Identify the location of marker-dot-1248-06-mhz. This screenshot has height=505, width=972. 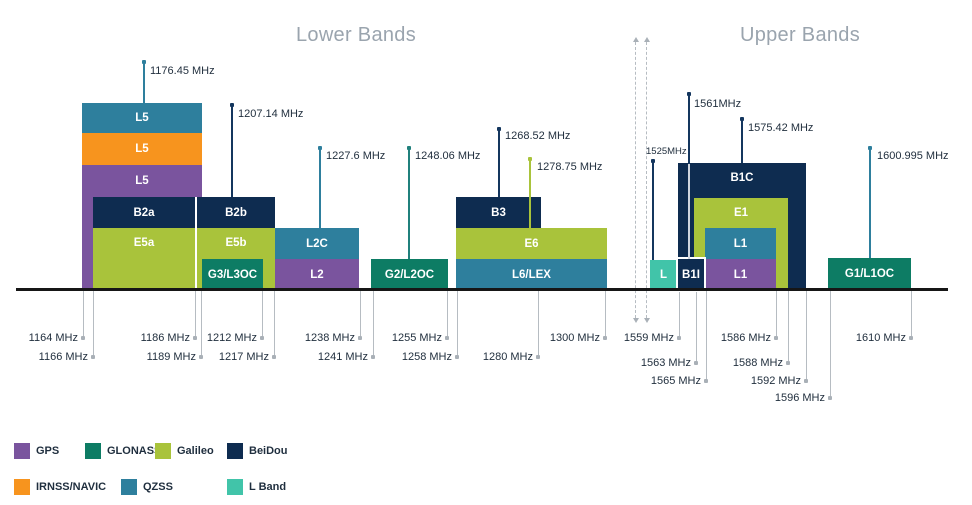
(409, 148).